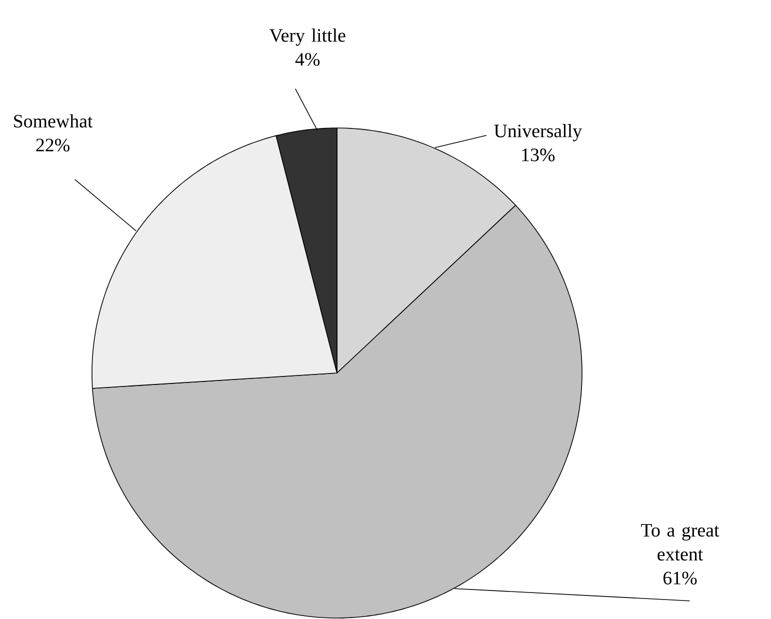 The width and height of the screenshot is (771, 619). What do you see at coordinates (307, 37) in the screenshot?
I see `slice-label: Very little` at bounding box center [307, 37].